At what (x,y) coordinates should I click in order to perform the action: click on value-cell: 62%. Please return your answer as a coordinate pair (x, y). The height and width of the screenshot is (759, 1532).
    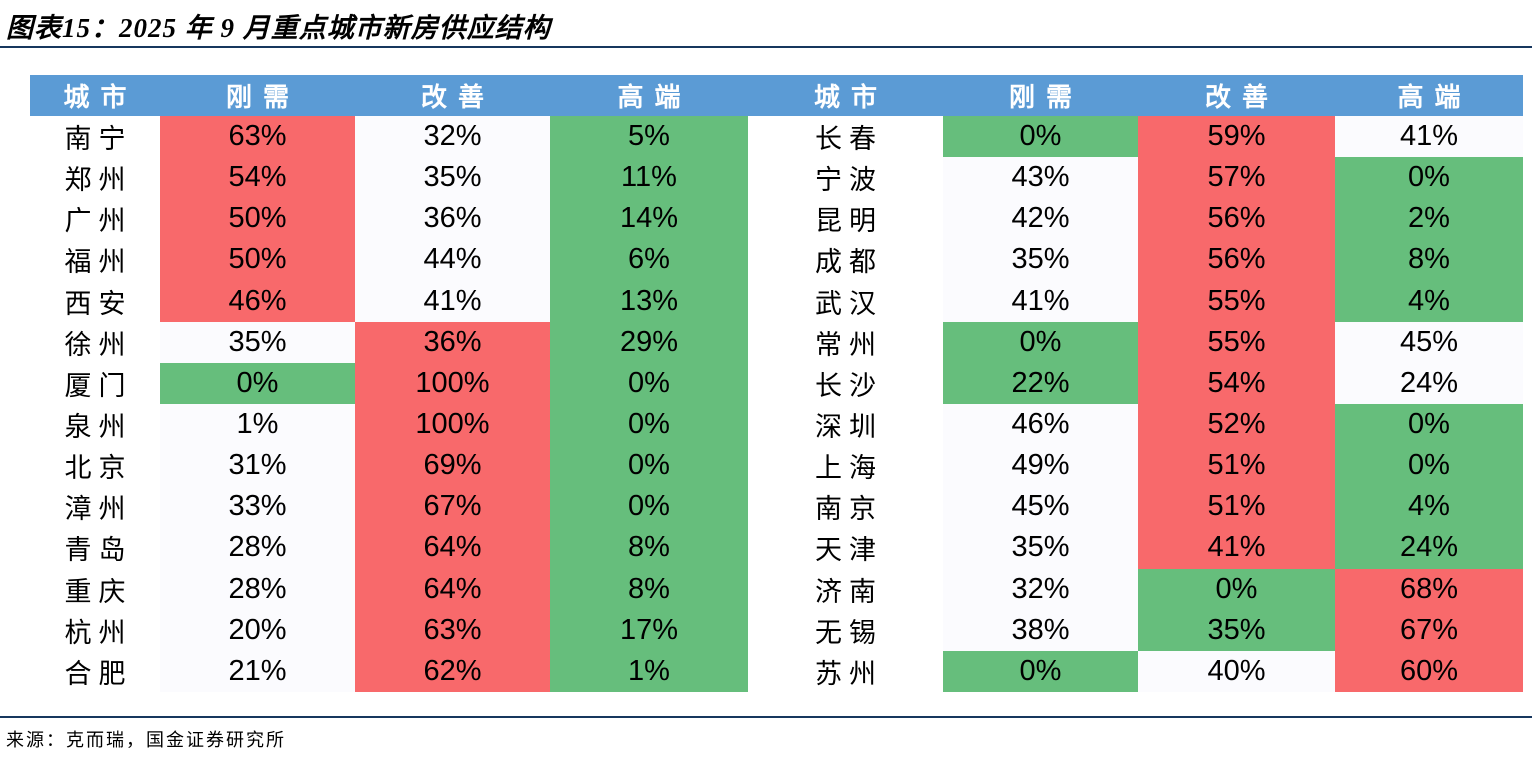
    Looking at the image, I should click on (452, 671).